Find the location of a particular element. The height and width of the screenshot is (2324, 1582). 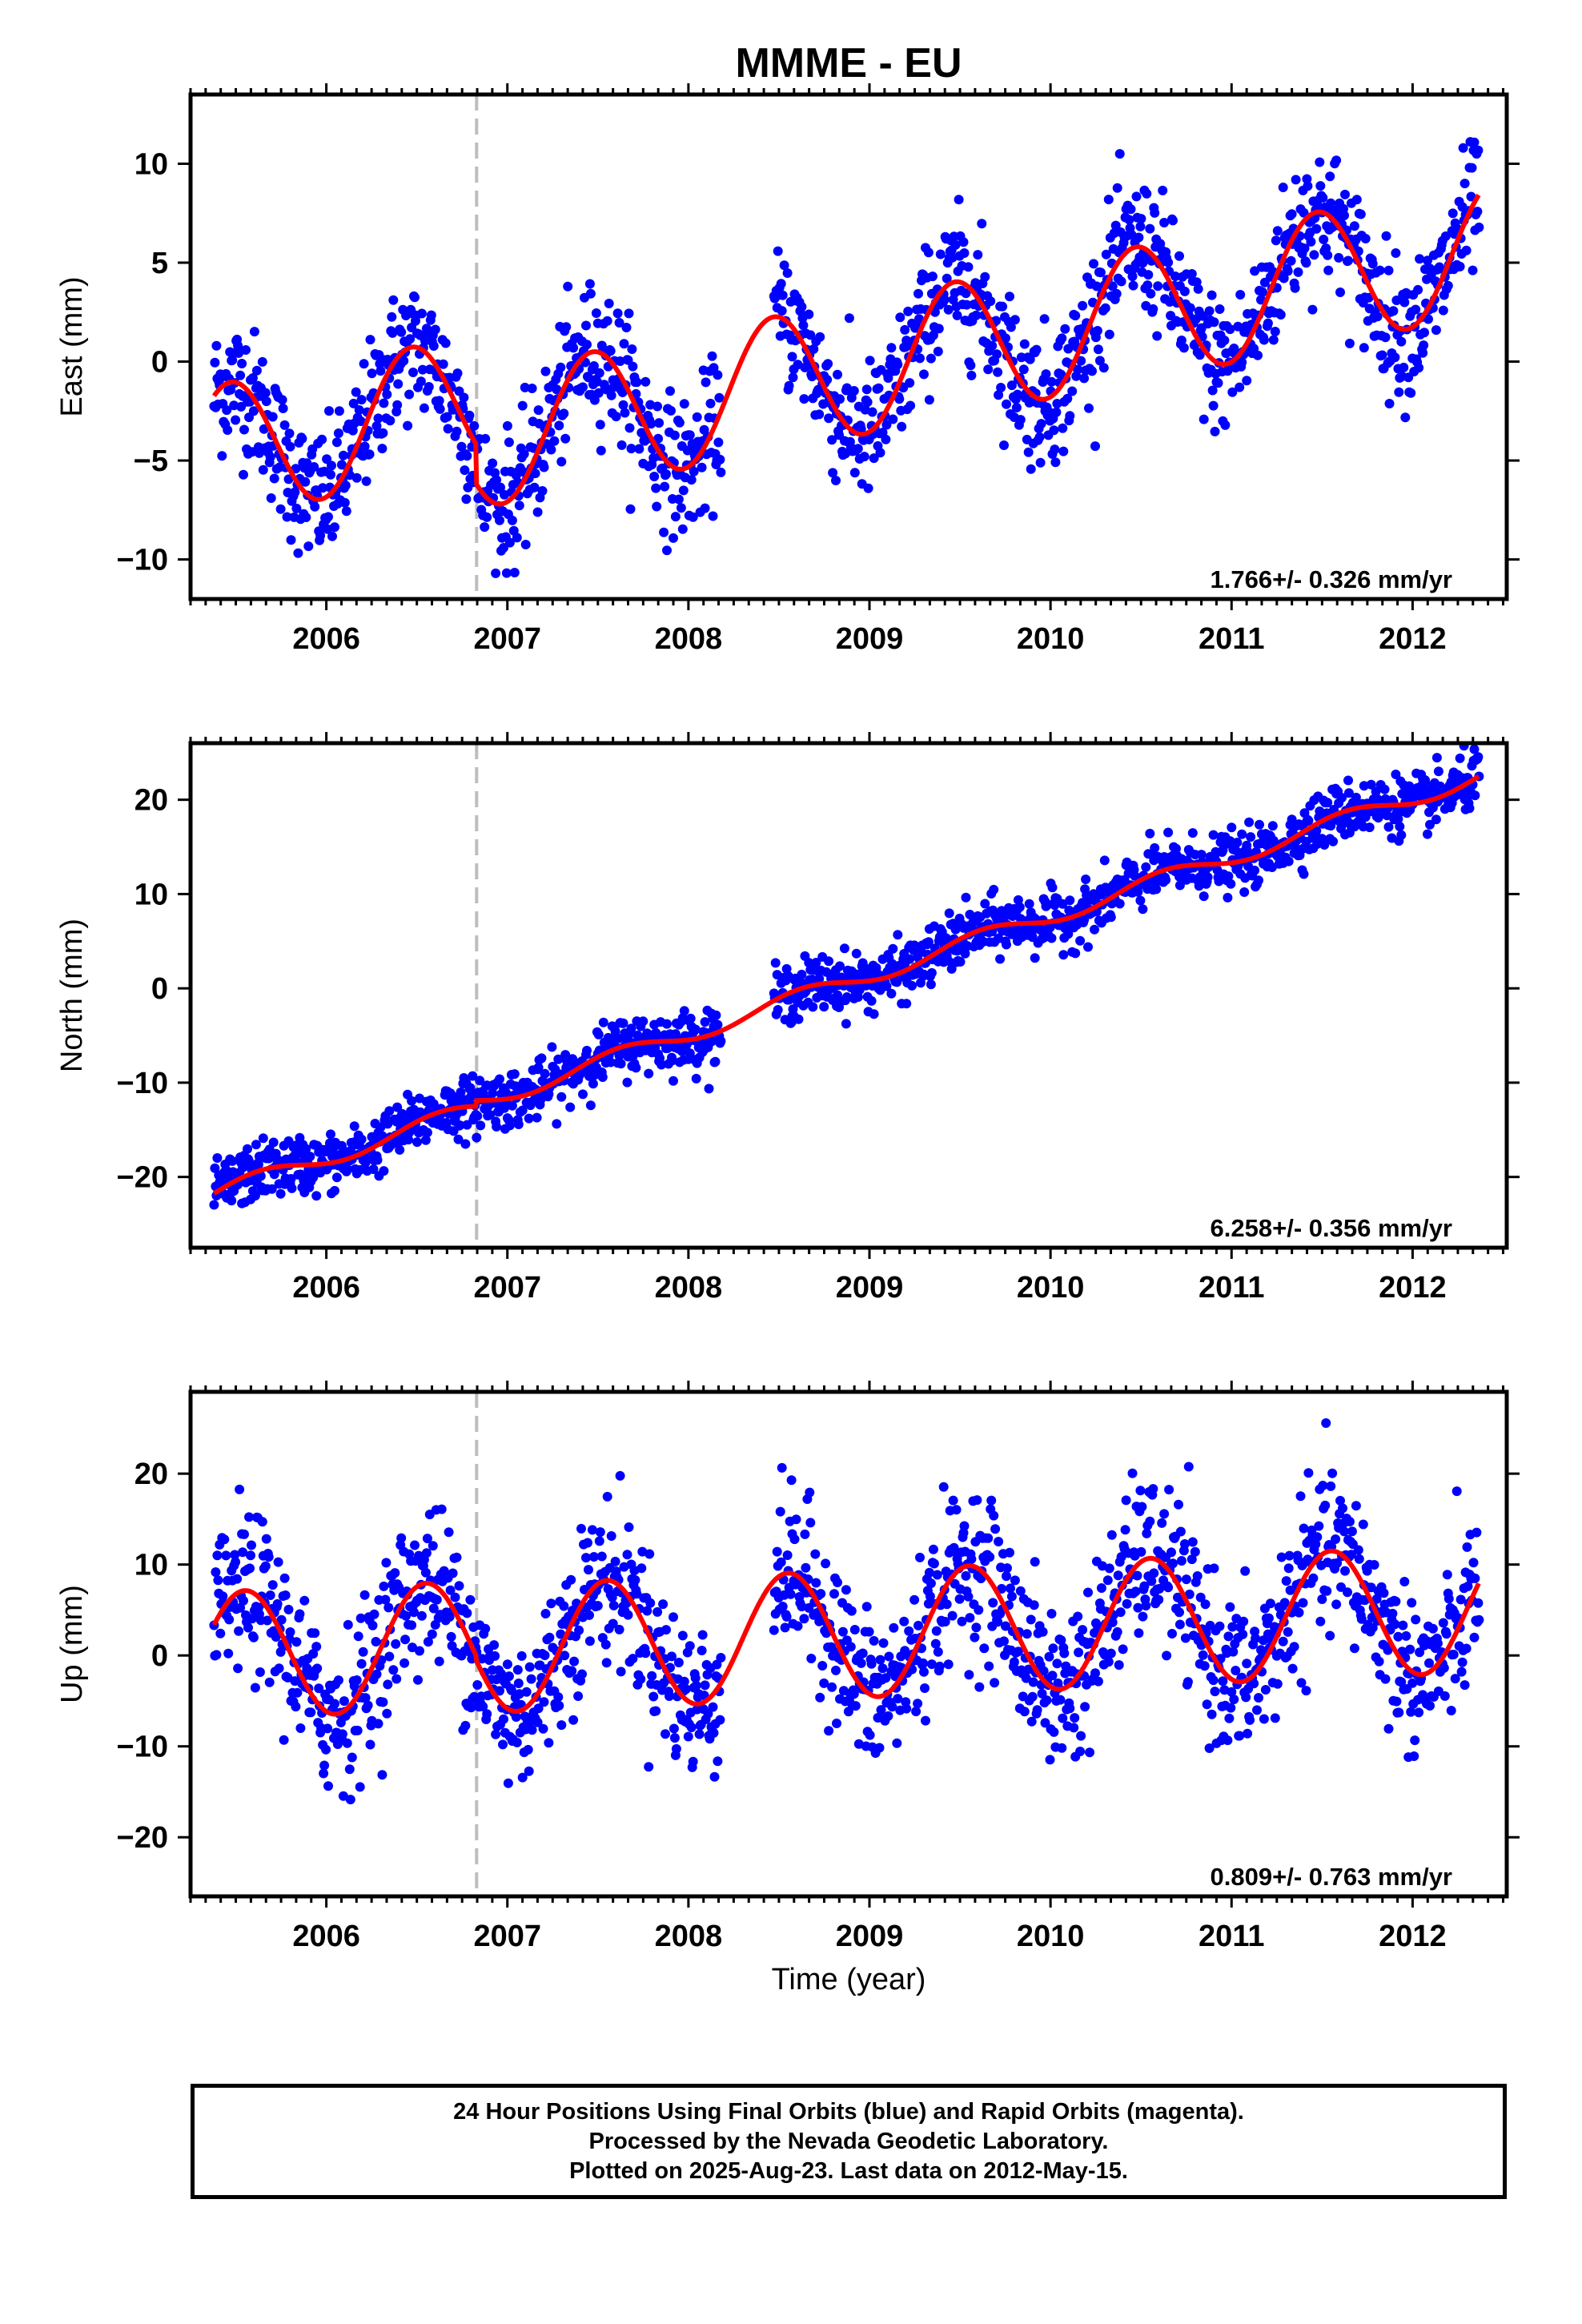

model-curve-east is located at coordinates (846, 350).